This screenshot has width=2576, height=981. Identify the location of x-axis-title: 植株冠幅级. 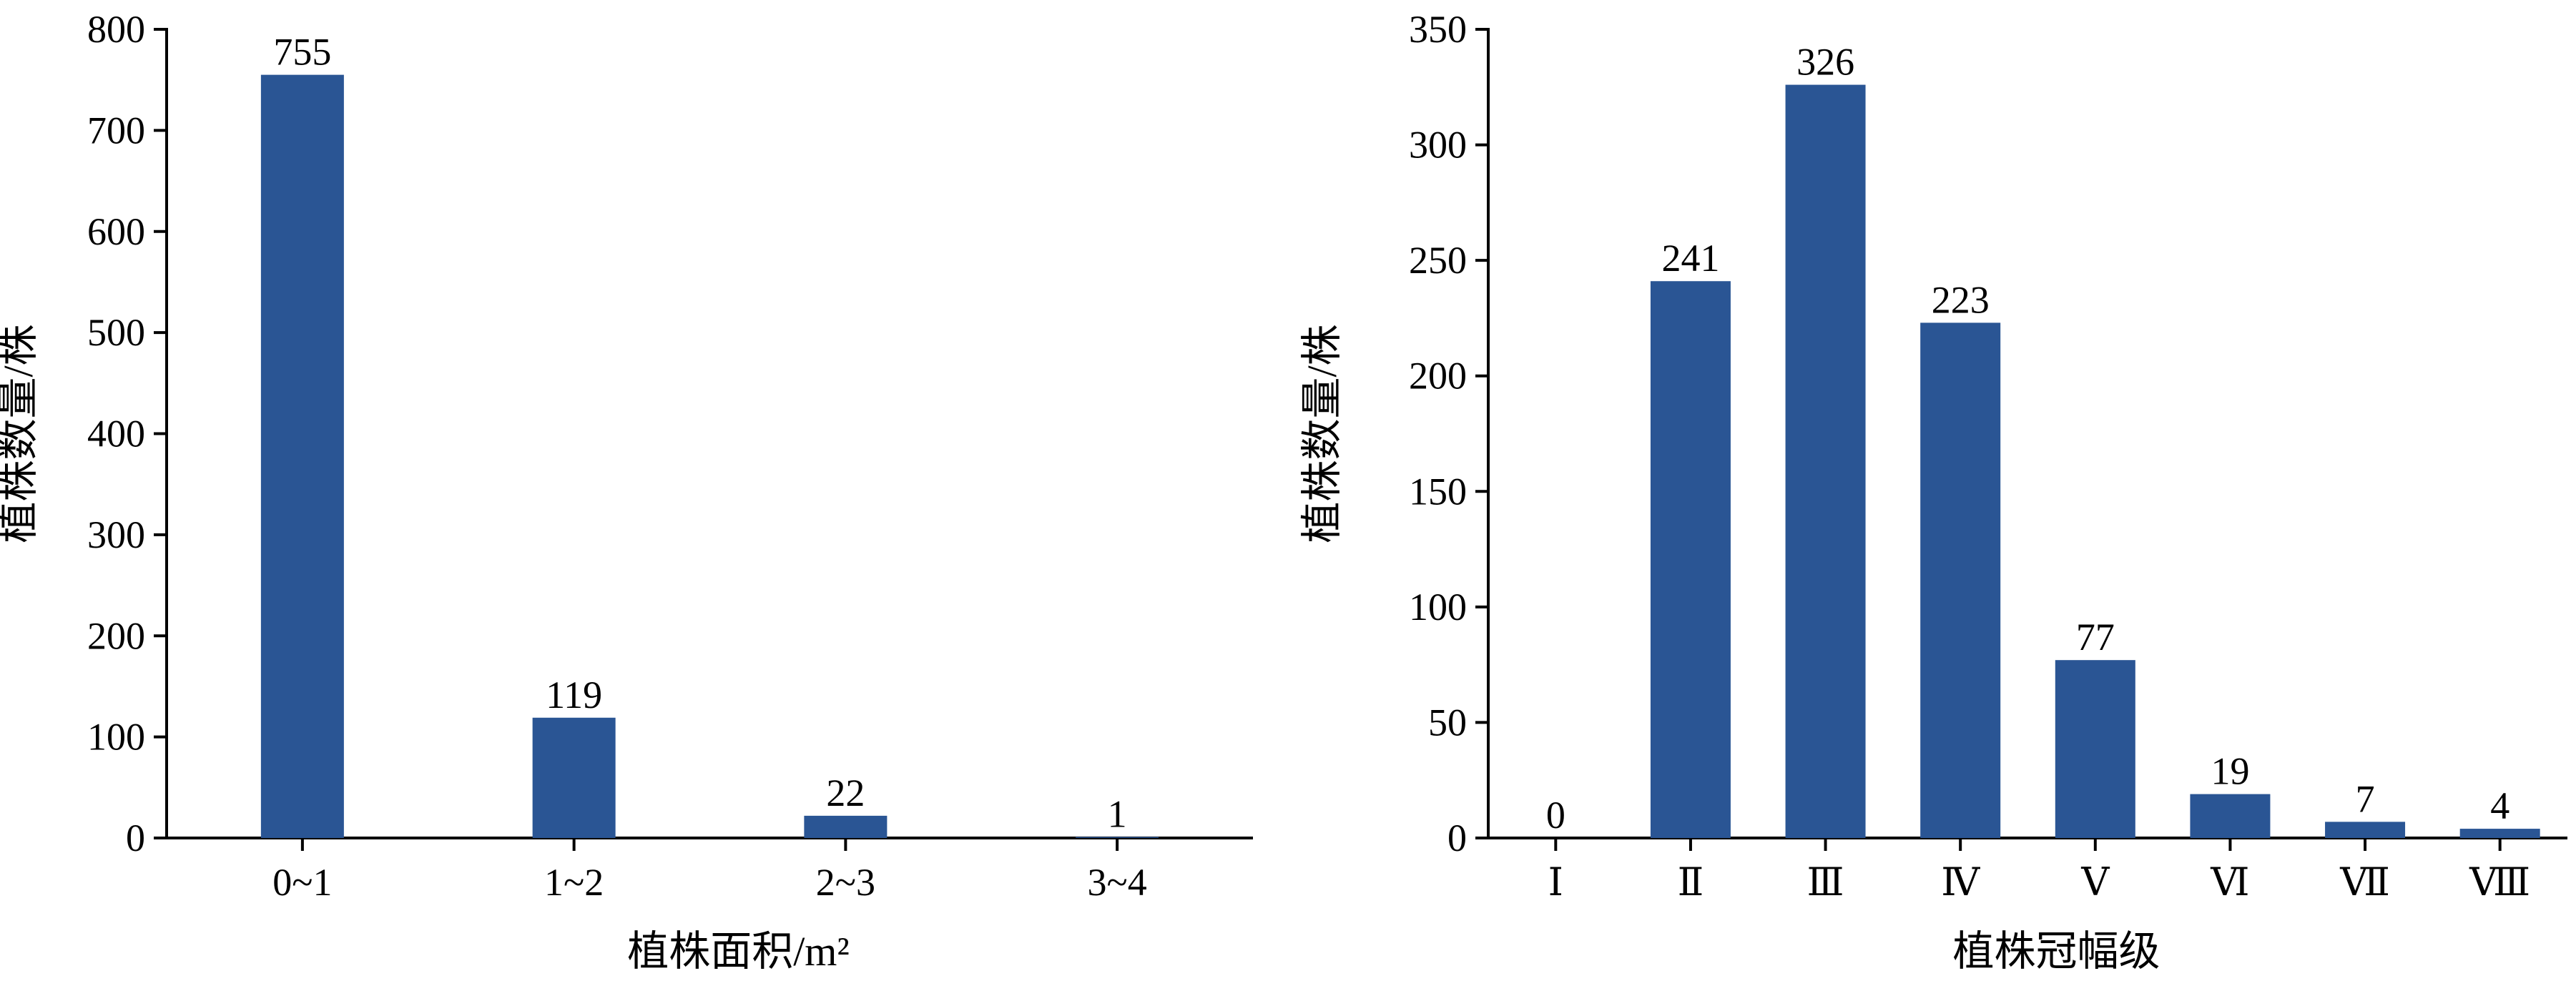
(2056, 952).